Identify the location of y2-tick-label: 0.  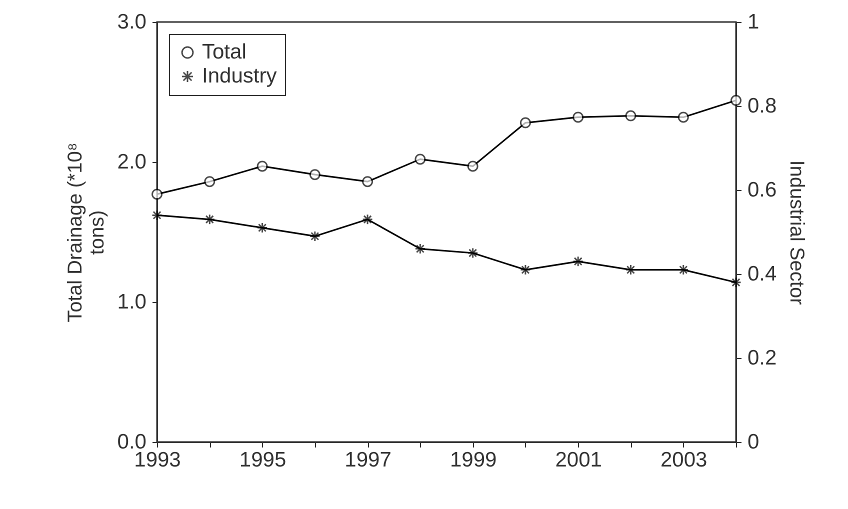
(754, 442).